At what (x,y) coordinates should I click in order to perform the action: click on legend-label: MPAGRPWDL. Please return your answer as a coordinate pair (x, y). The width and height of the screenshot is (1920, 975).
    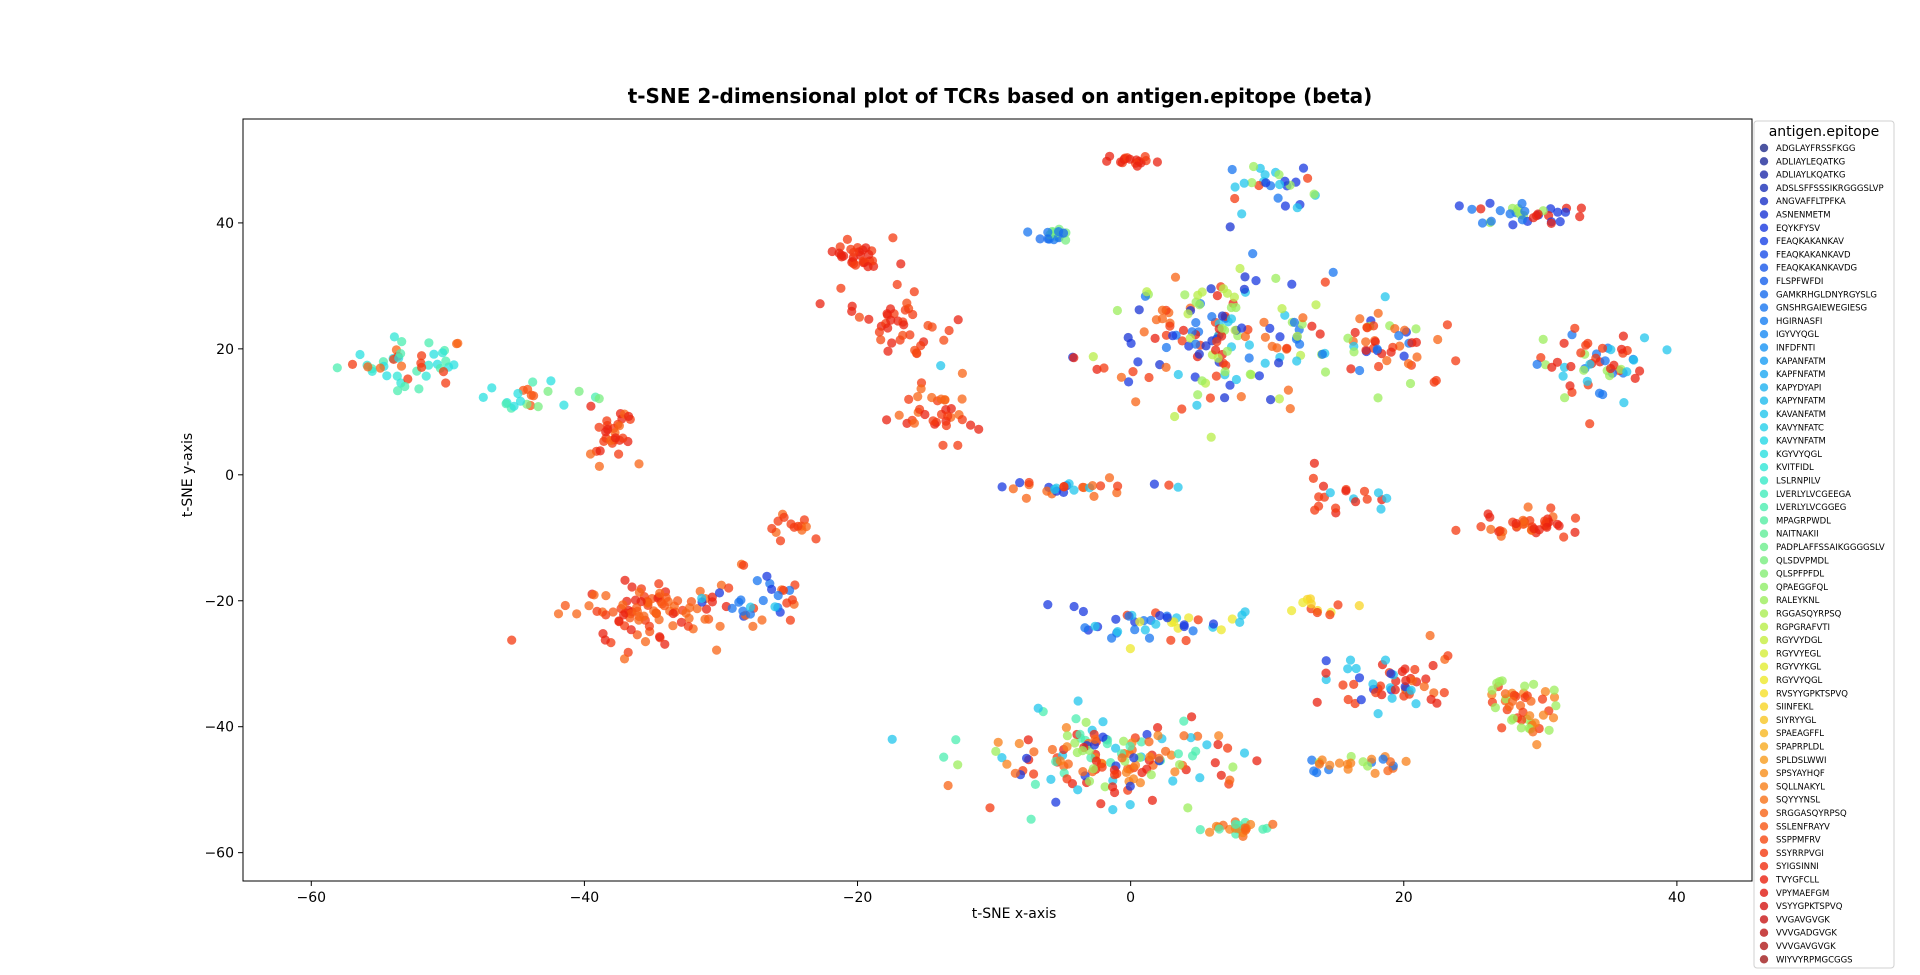
    Looking at the image, I should click on (1803, 521).